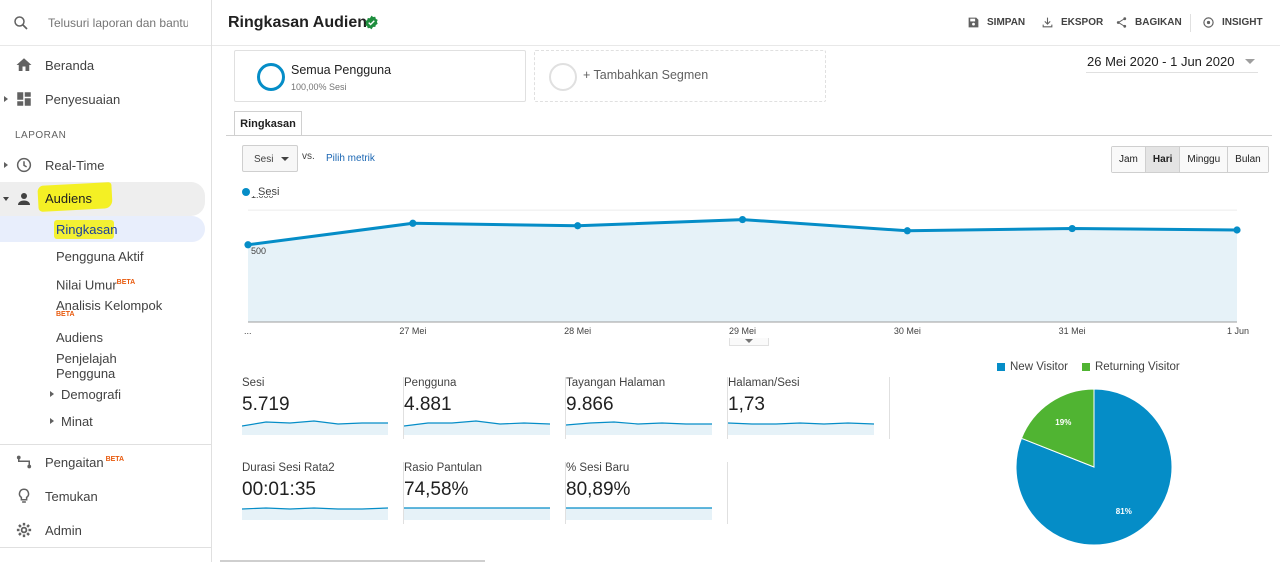 This screenshot has width=1280, height=562. What do you see at coordinates (41, 135) in the screenshot?
I see `section-label: LAPORAN` at bounding box center [41, 135].